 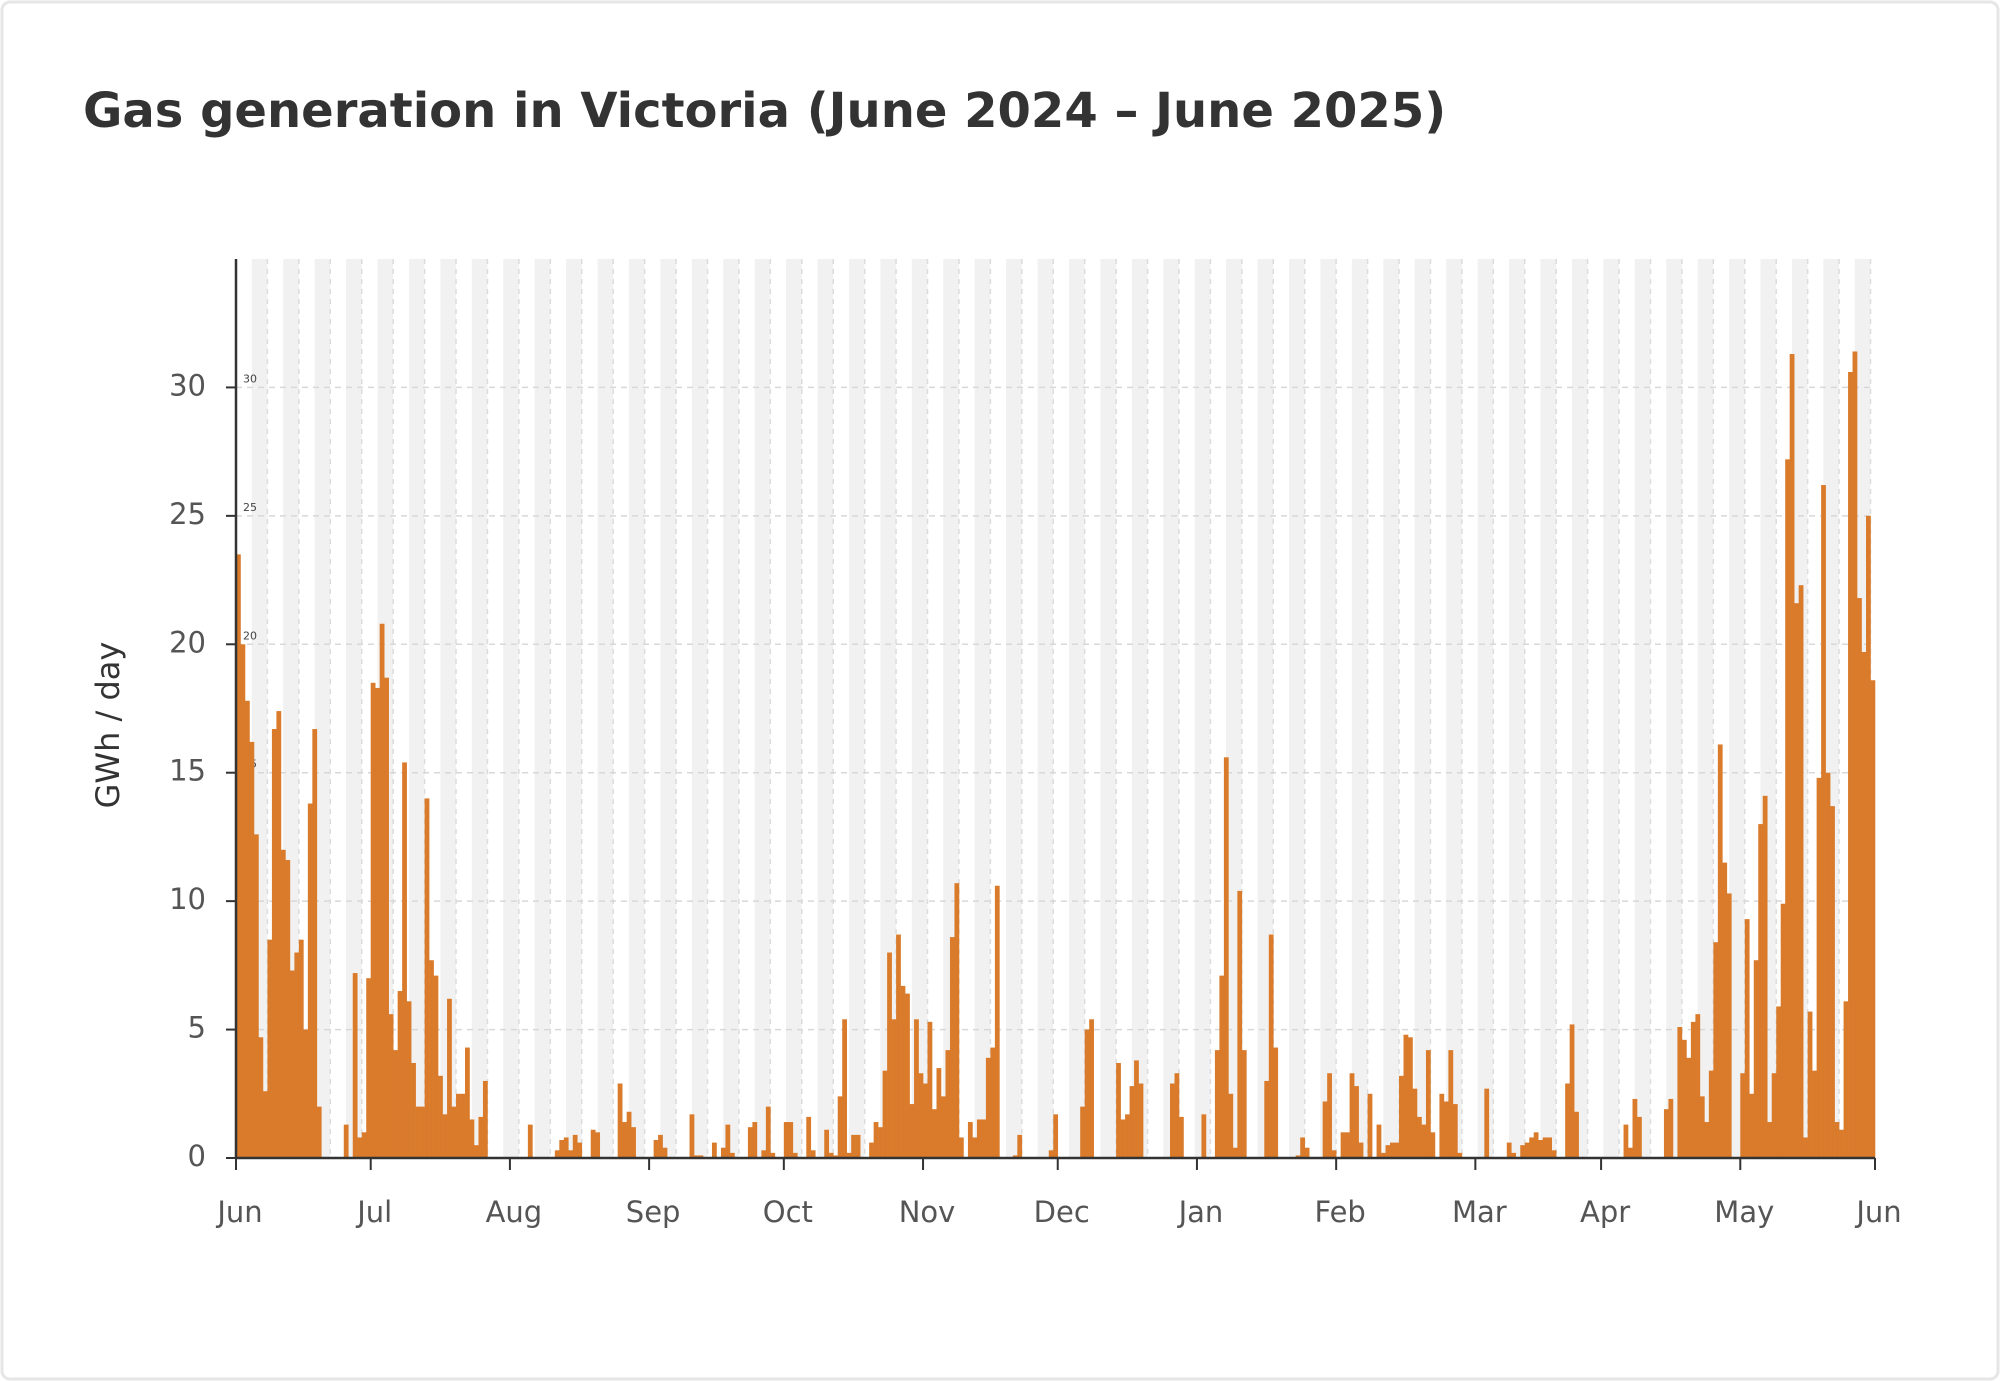 I want to click on x-tick-label: May, so click(x=1744, y=1212).